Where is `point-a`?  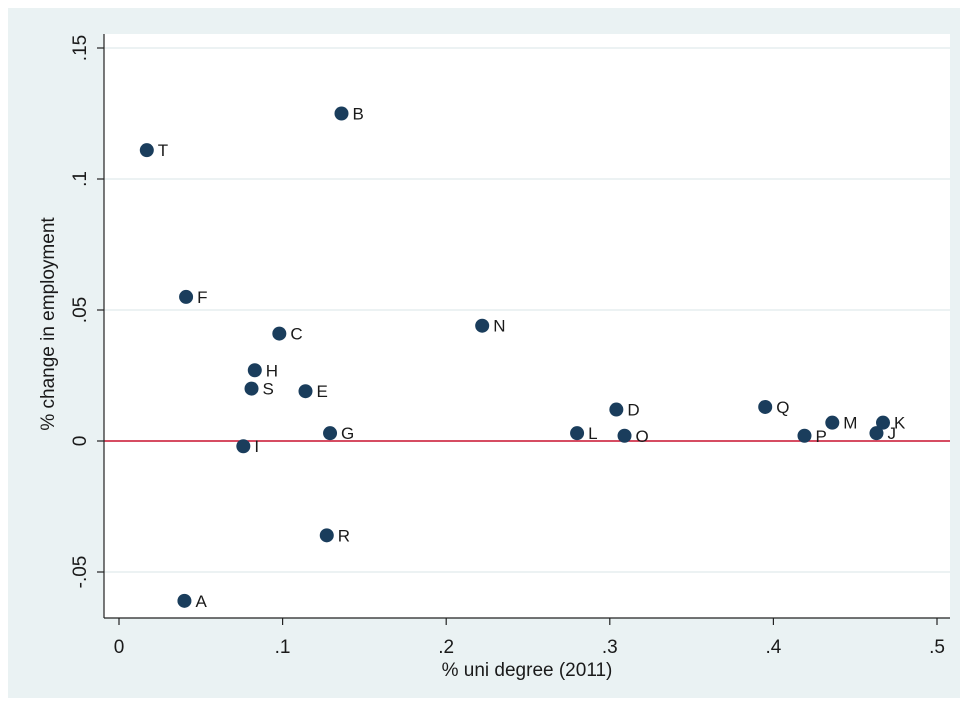
point-a is located at coordinates (184, 600).